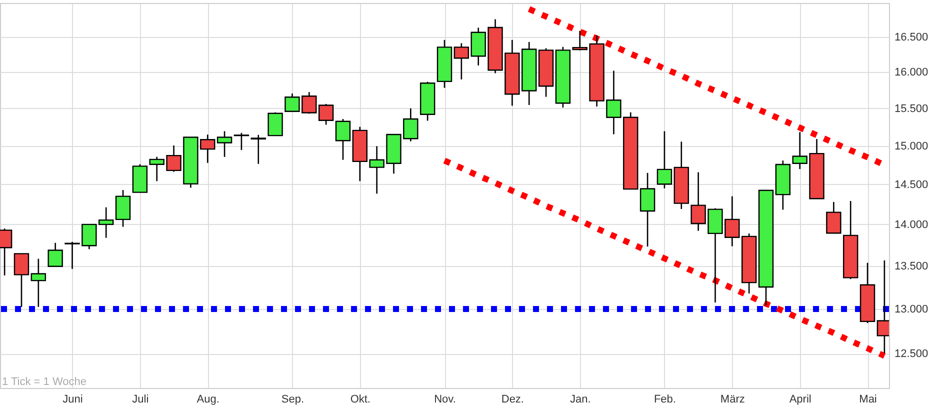 The height and width of the screenshot is (407, 930). What do you see at coordinates (911, 224) in the screenshot?
I see `y-tick-label: 14.000` at bounding box center [911, 224].